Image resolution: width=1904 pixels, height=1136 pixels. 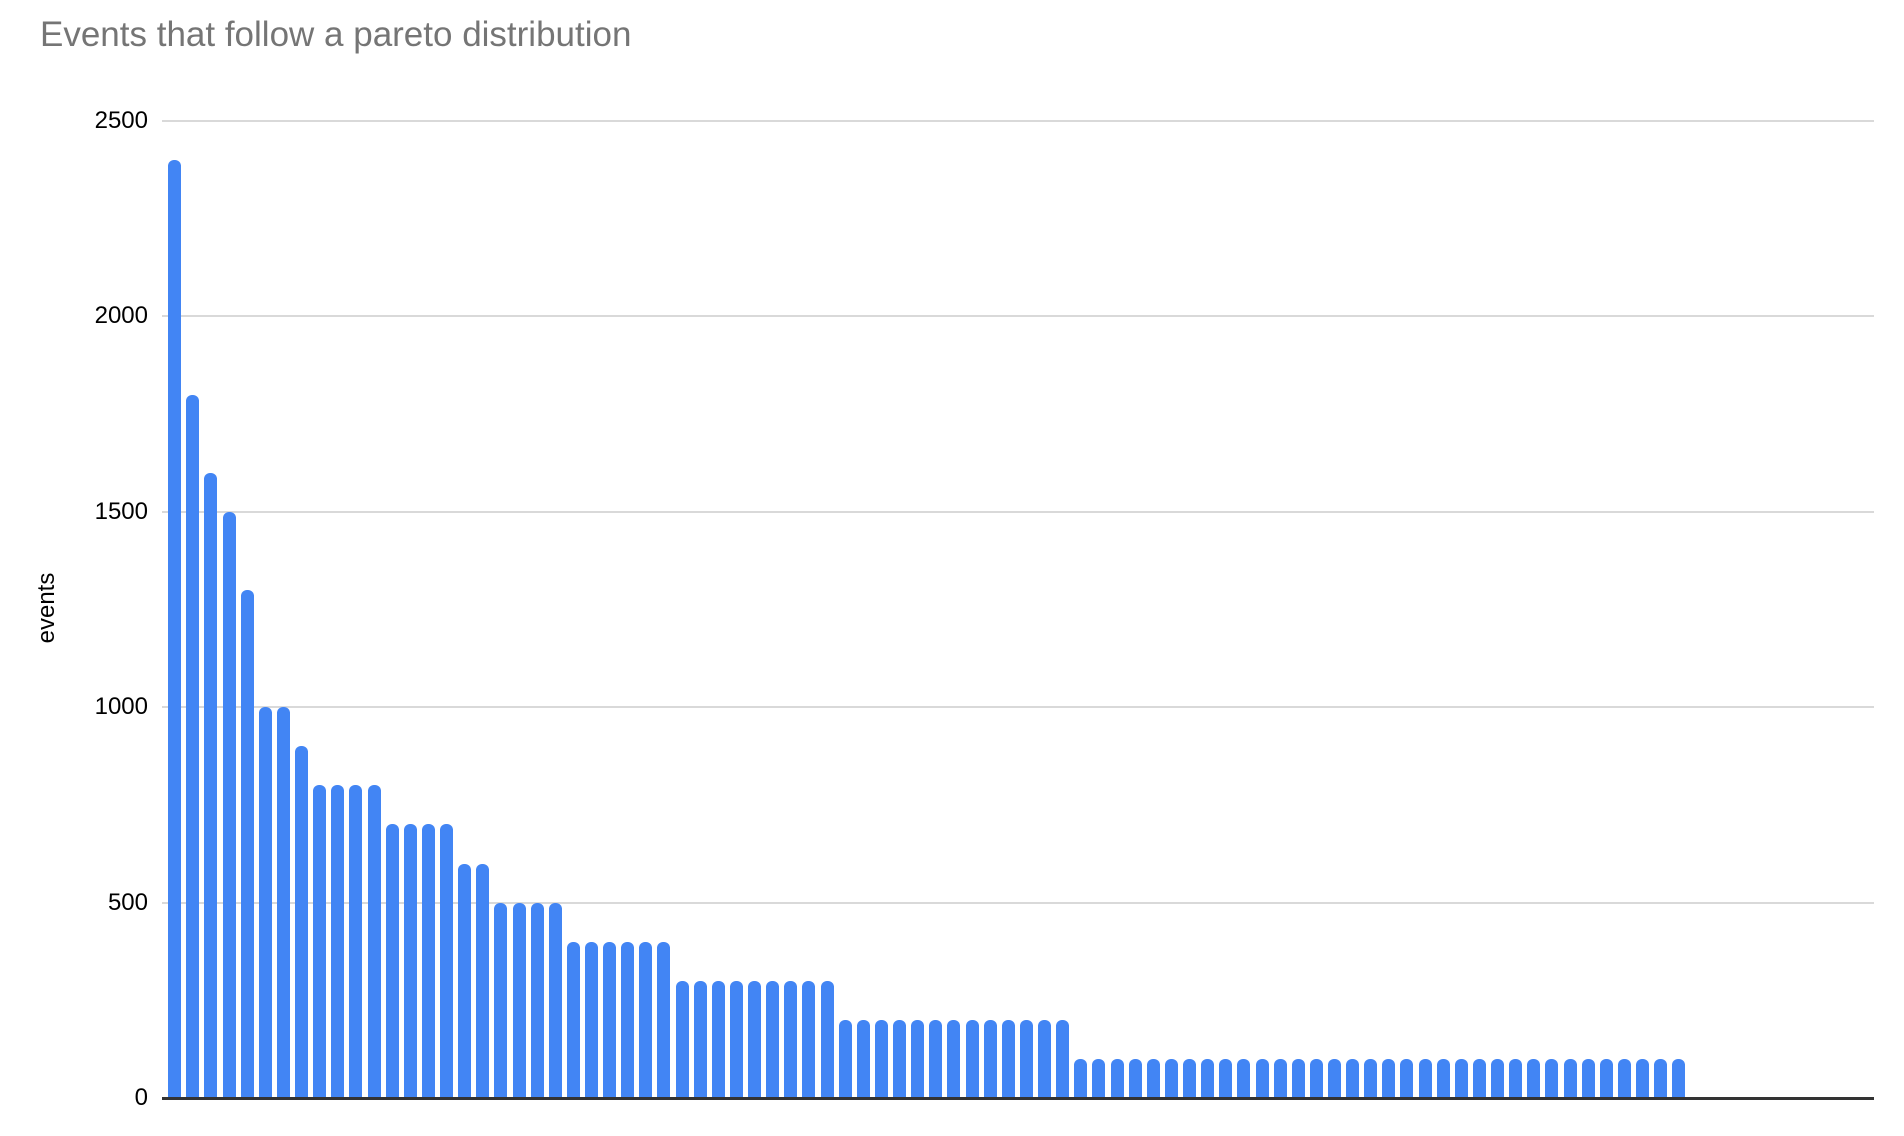 I want to click on y-tick-label: 500, so click(x=127, y=902).